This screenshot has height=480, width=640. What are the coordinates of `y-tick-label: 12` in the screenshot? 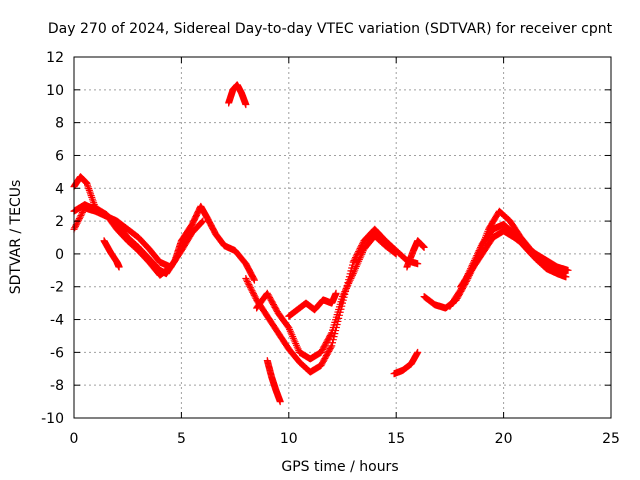 It's located at (55, 58).